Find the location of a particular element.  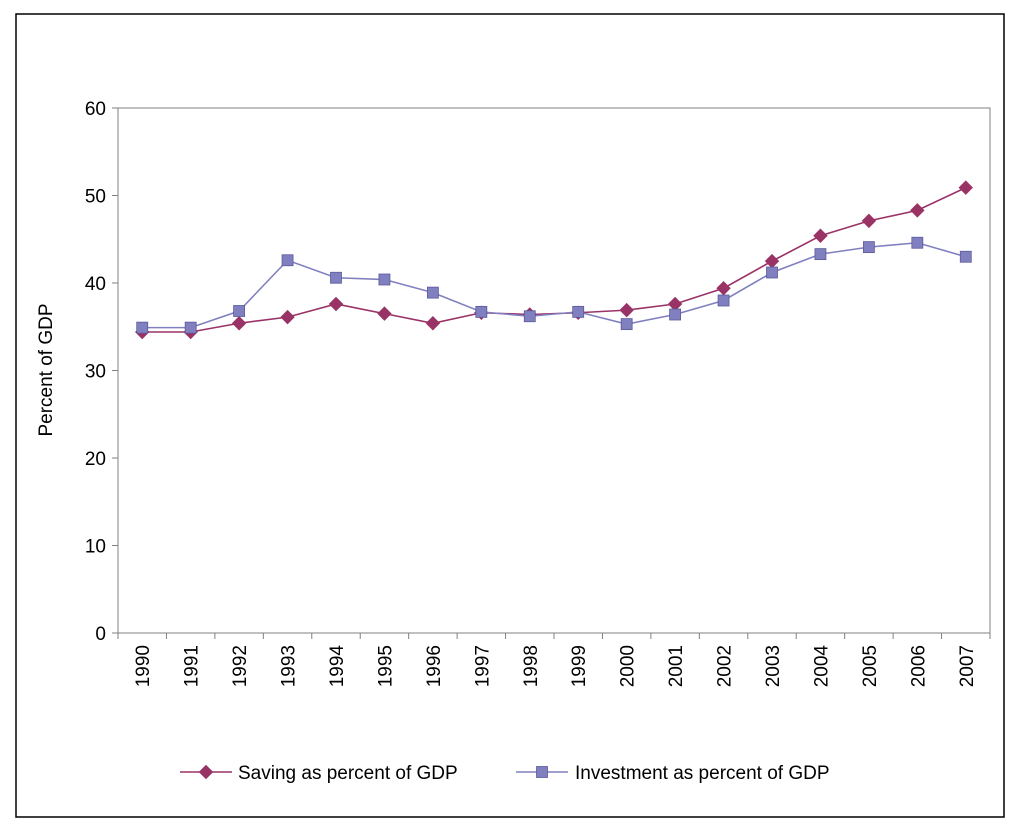

x-tick-label: 1992 is located at coordinates (240, 666).